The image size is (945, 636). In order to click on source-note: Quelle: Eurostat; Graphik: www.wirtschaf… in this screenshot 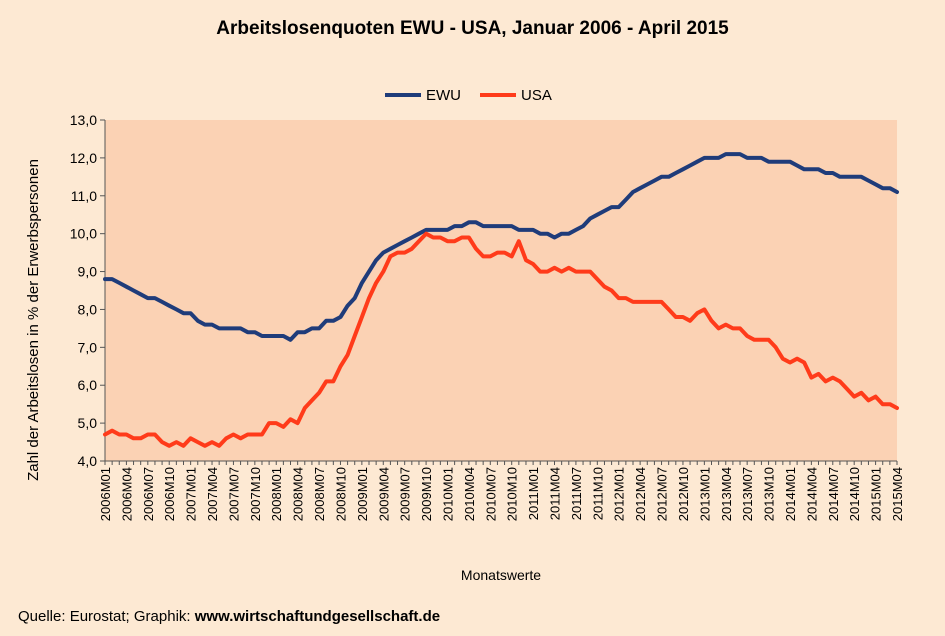, I will do `click(229, 616)`.